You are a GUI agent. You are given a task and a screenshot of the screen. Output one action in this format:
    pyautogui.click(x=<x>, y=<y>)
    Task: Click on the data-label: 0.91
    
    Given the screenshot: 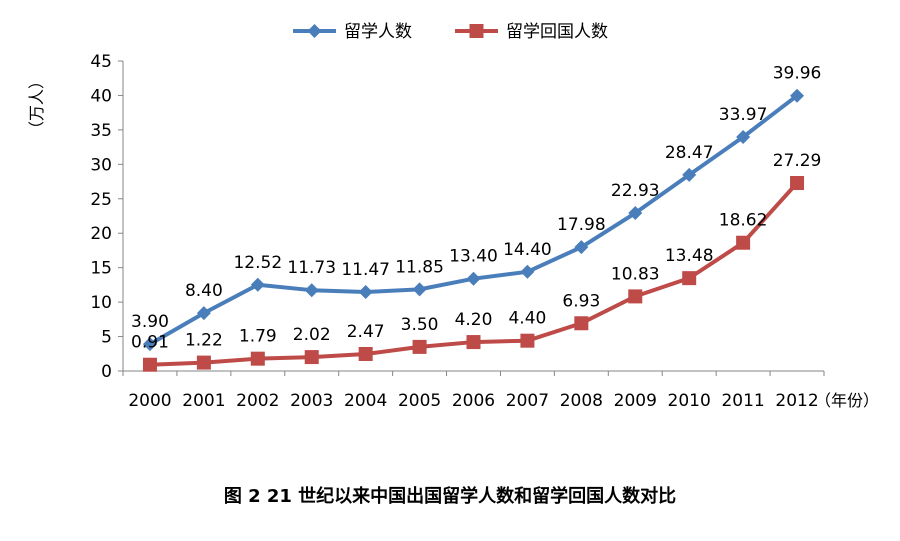 What is the action you would take?
    pyautogui.click(x=150, y=343)
    